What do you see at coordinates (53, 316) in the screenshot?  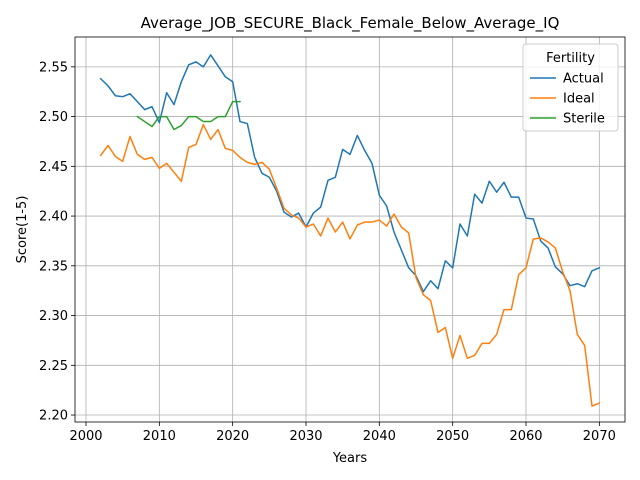 I see `y-tick-label: 2.30` at bounding box center [53, 316].